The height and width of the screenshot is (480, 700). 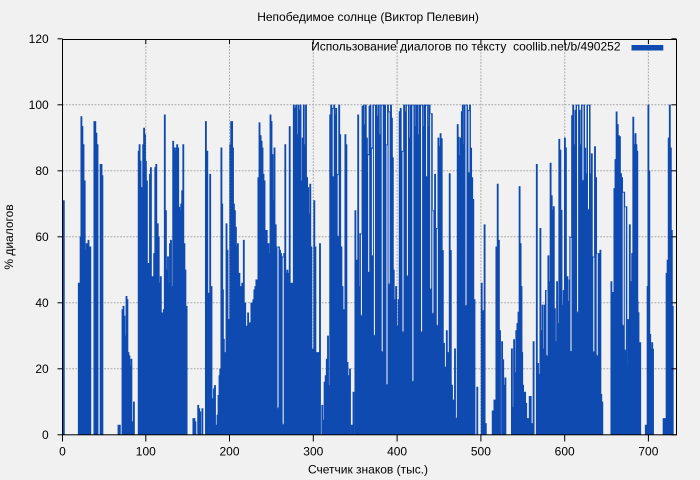 What do you see at coordinates (42, 303) in the screenshot?
I see `svg-text: 40` at bounding box center [42, 303].